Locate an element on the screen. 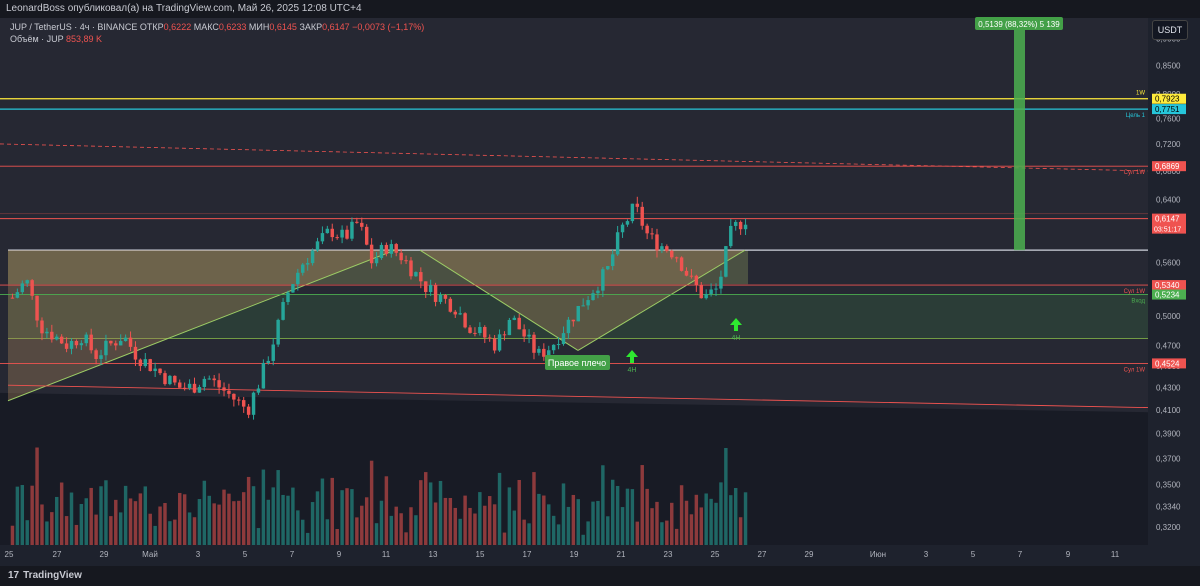 This screenshot has width=1200, height=586. price-tick: 0,7200 is located at coordinates (1168, 144).